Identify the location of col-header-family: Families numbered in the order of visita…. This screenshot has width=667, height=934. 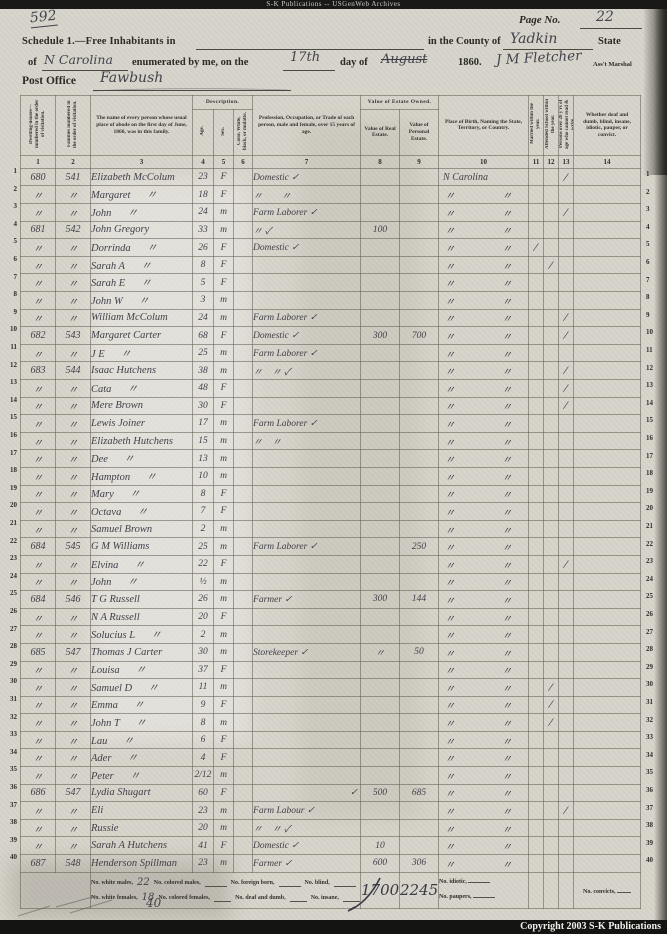
(73, 125).